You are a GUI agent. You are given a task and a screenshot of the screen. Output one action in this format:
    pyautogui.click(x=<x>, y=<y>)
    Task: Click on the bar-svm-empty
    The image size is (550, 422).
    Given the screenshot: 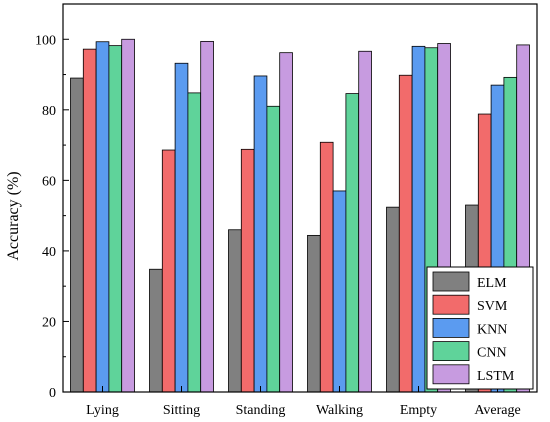 What is the action you would take?
    pyautogui.click(x=405, y=233)
    